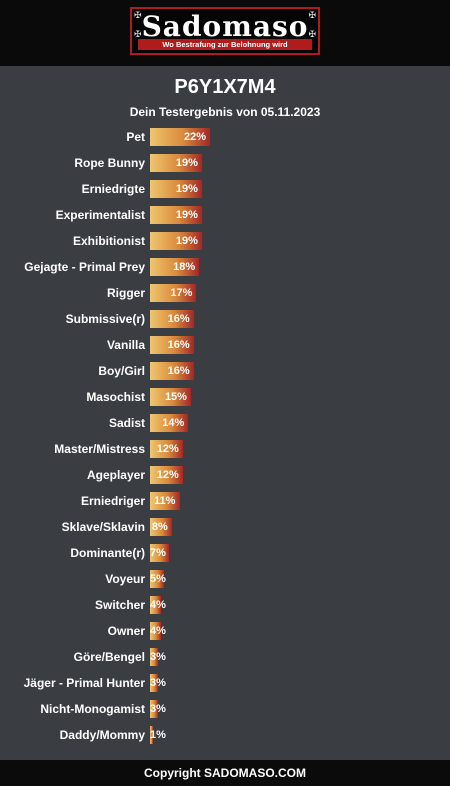 The width and height of the screenshot is (450, 786). What do you see at coordinates (225, 241) in the screenshot?
I see `chart-row: Exhibitionist 19%` at bounding box center [225, 241].